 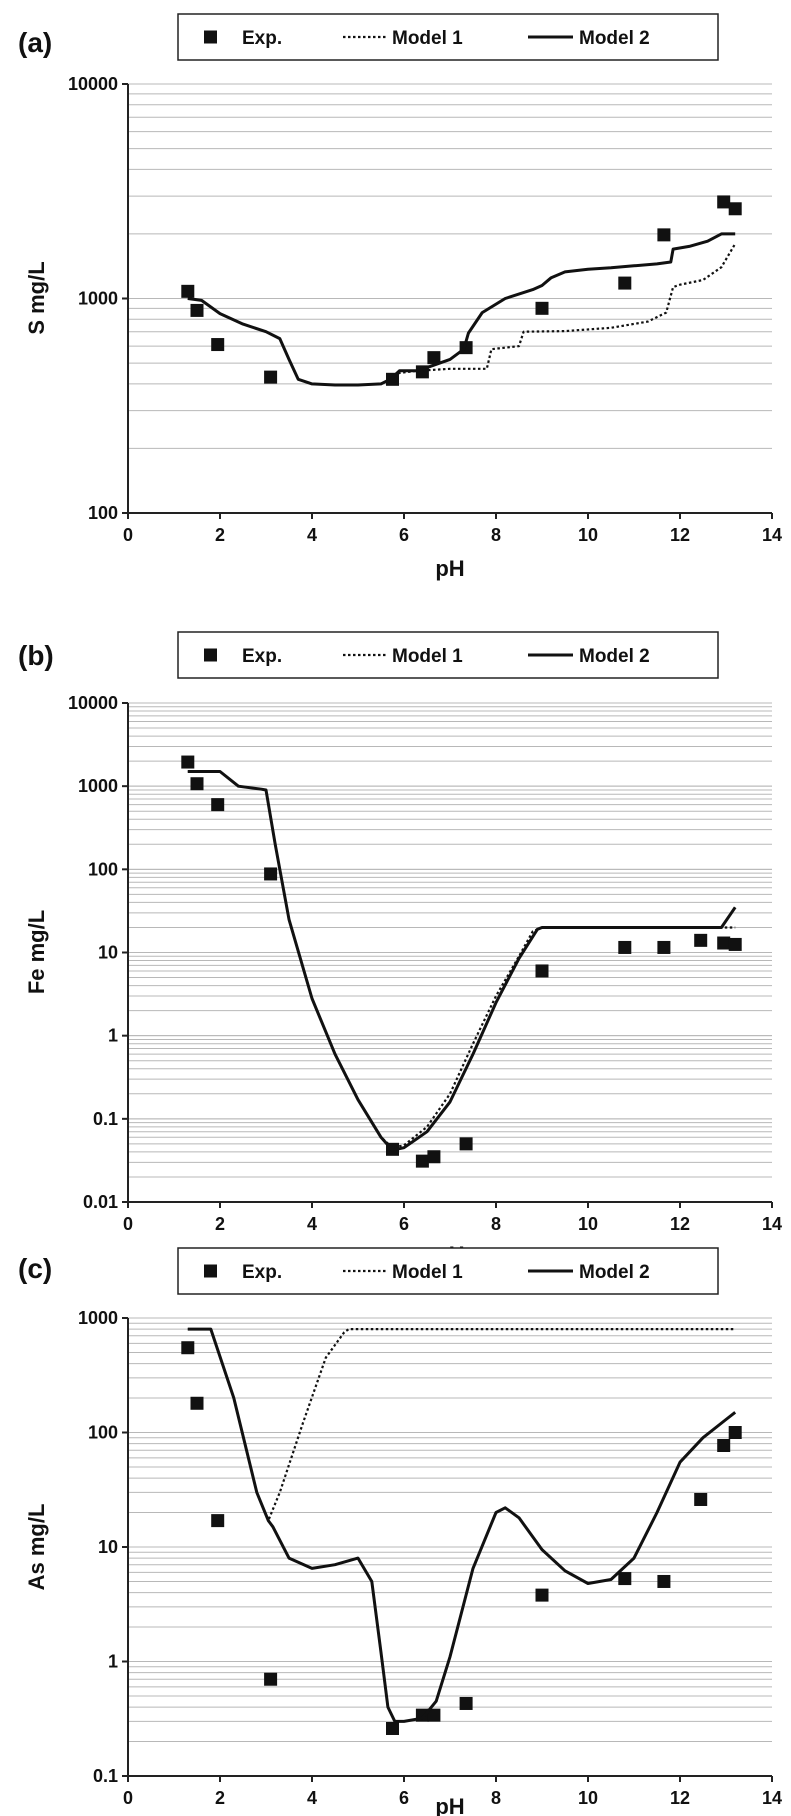 I want to click on y-tick-label: 0.01, so click(x=100, y=1202).